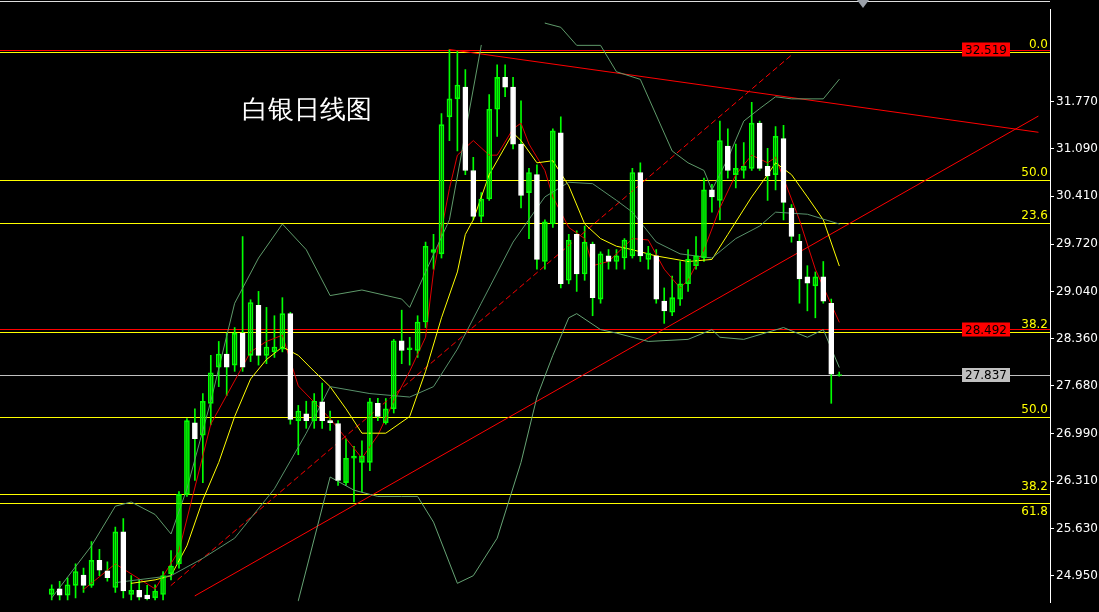 The image size is (1099, 612). Describe the element at coordinates (986, 375) in the screenshot. I see `ref-line-label: 27.837` at that location.